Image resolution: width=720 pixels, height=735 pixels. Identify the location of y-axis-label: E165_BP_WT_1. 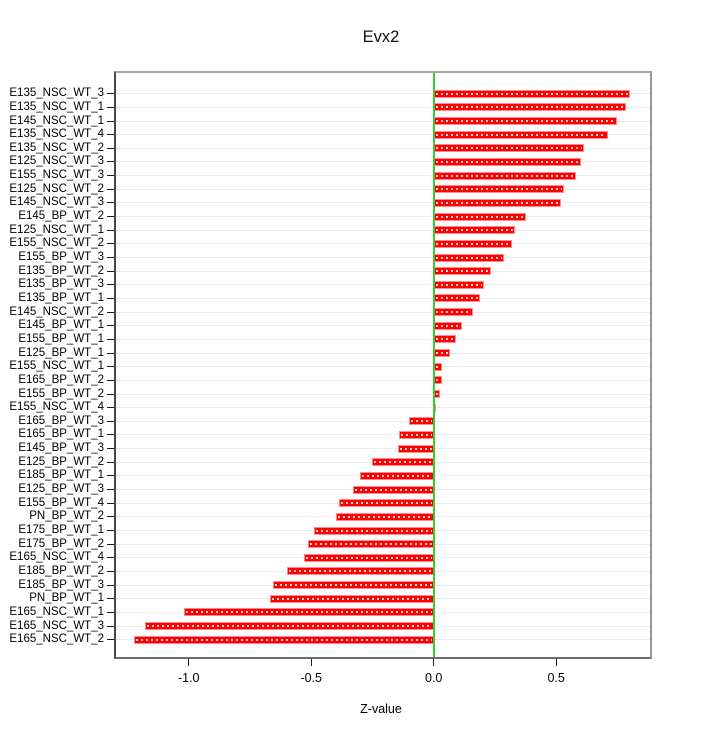
(61, 434).